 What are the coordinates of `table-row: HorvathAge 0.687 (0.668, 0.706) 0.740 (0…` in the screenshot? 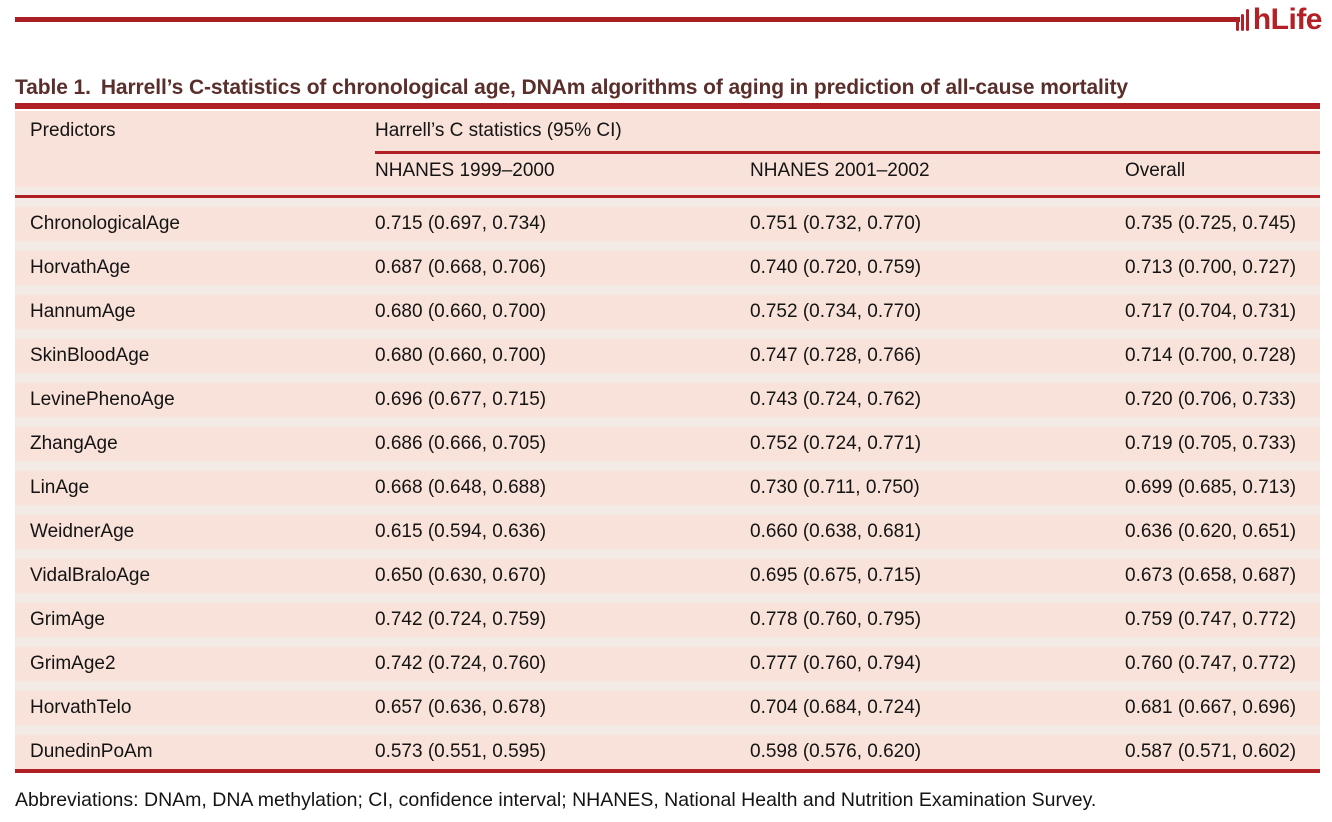 It's located at (667, 268).